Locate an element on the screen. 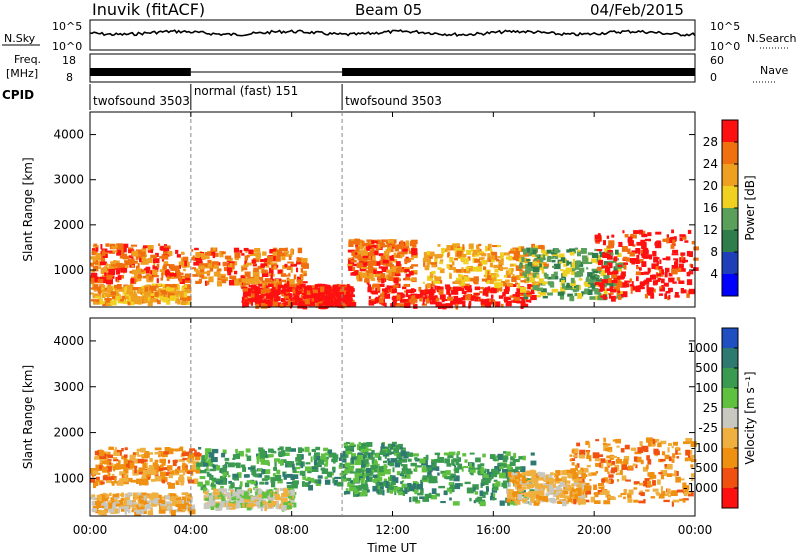 The image size is (800, 554). colorbar-tick-label: 12 is located at coordinates (710, 230).